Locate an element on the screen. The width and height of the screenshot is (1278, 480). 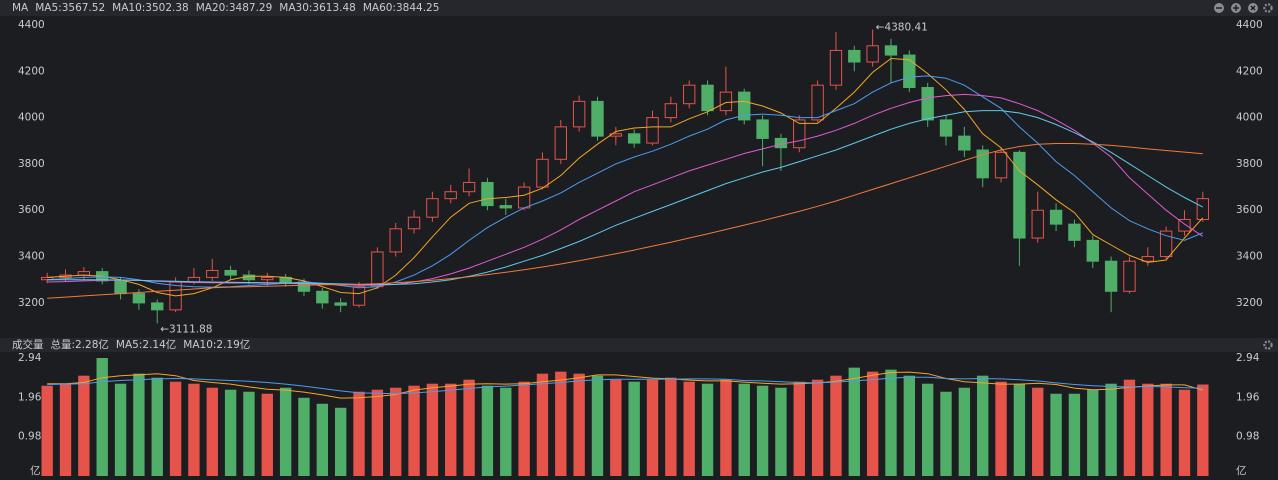
y-tick-label: 4200 is located at coordinates (31, 71).